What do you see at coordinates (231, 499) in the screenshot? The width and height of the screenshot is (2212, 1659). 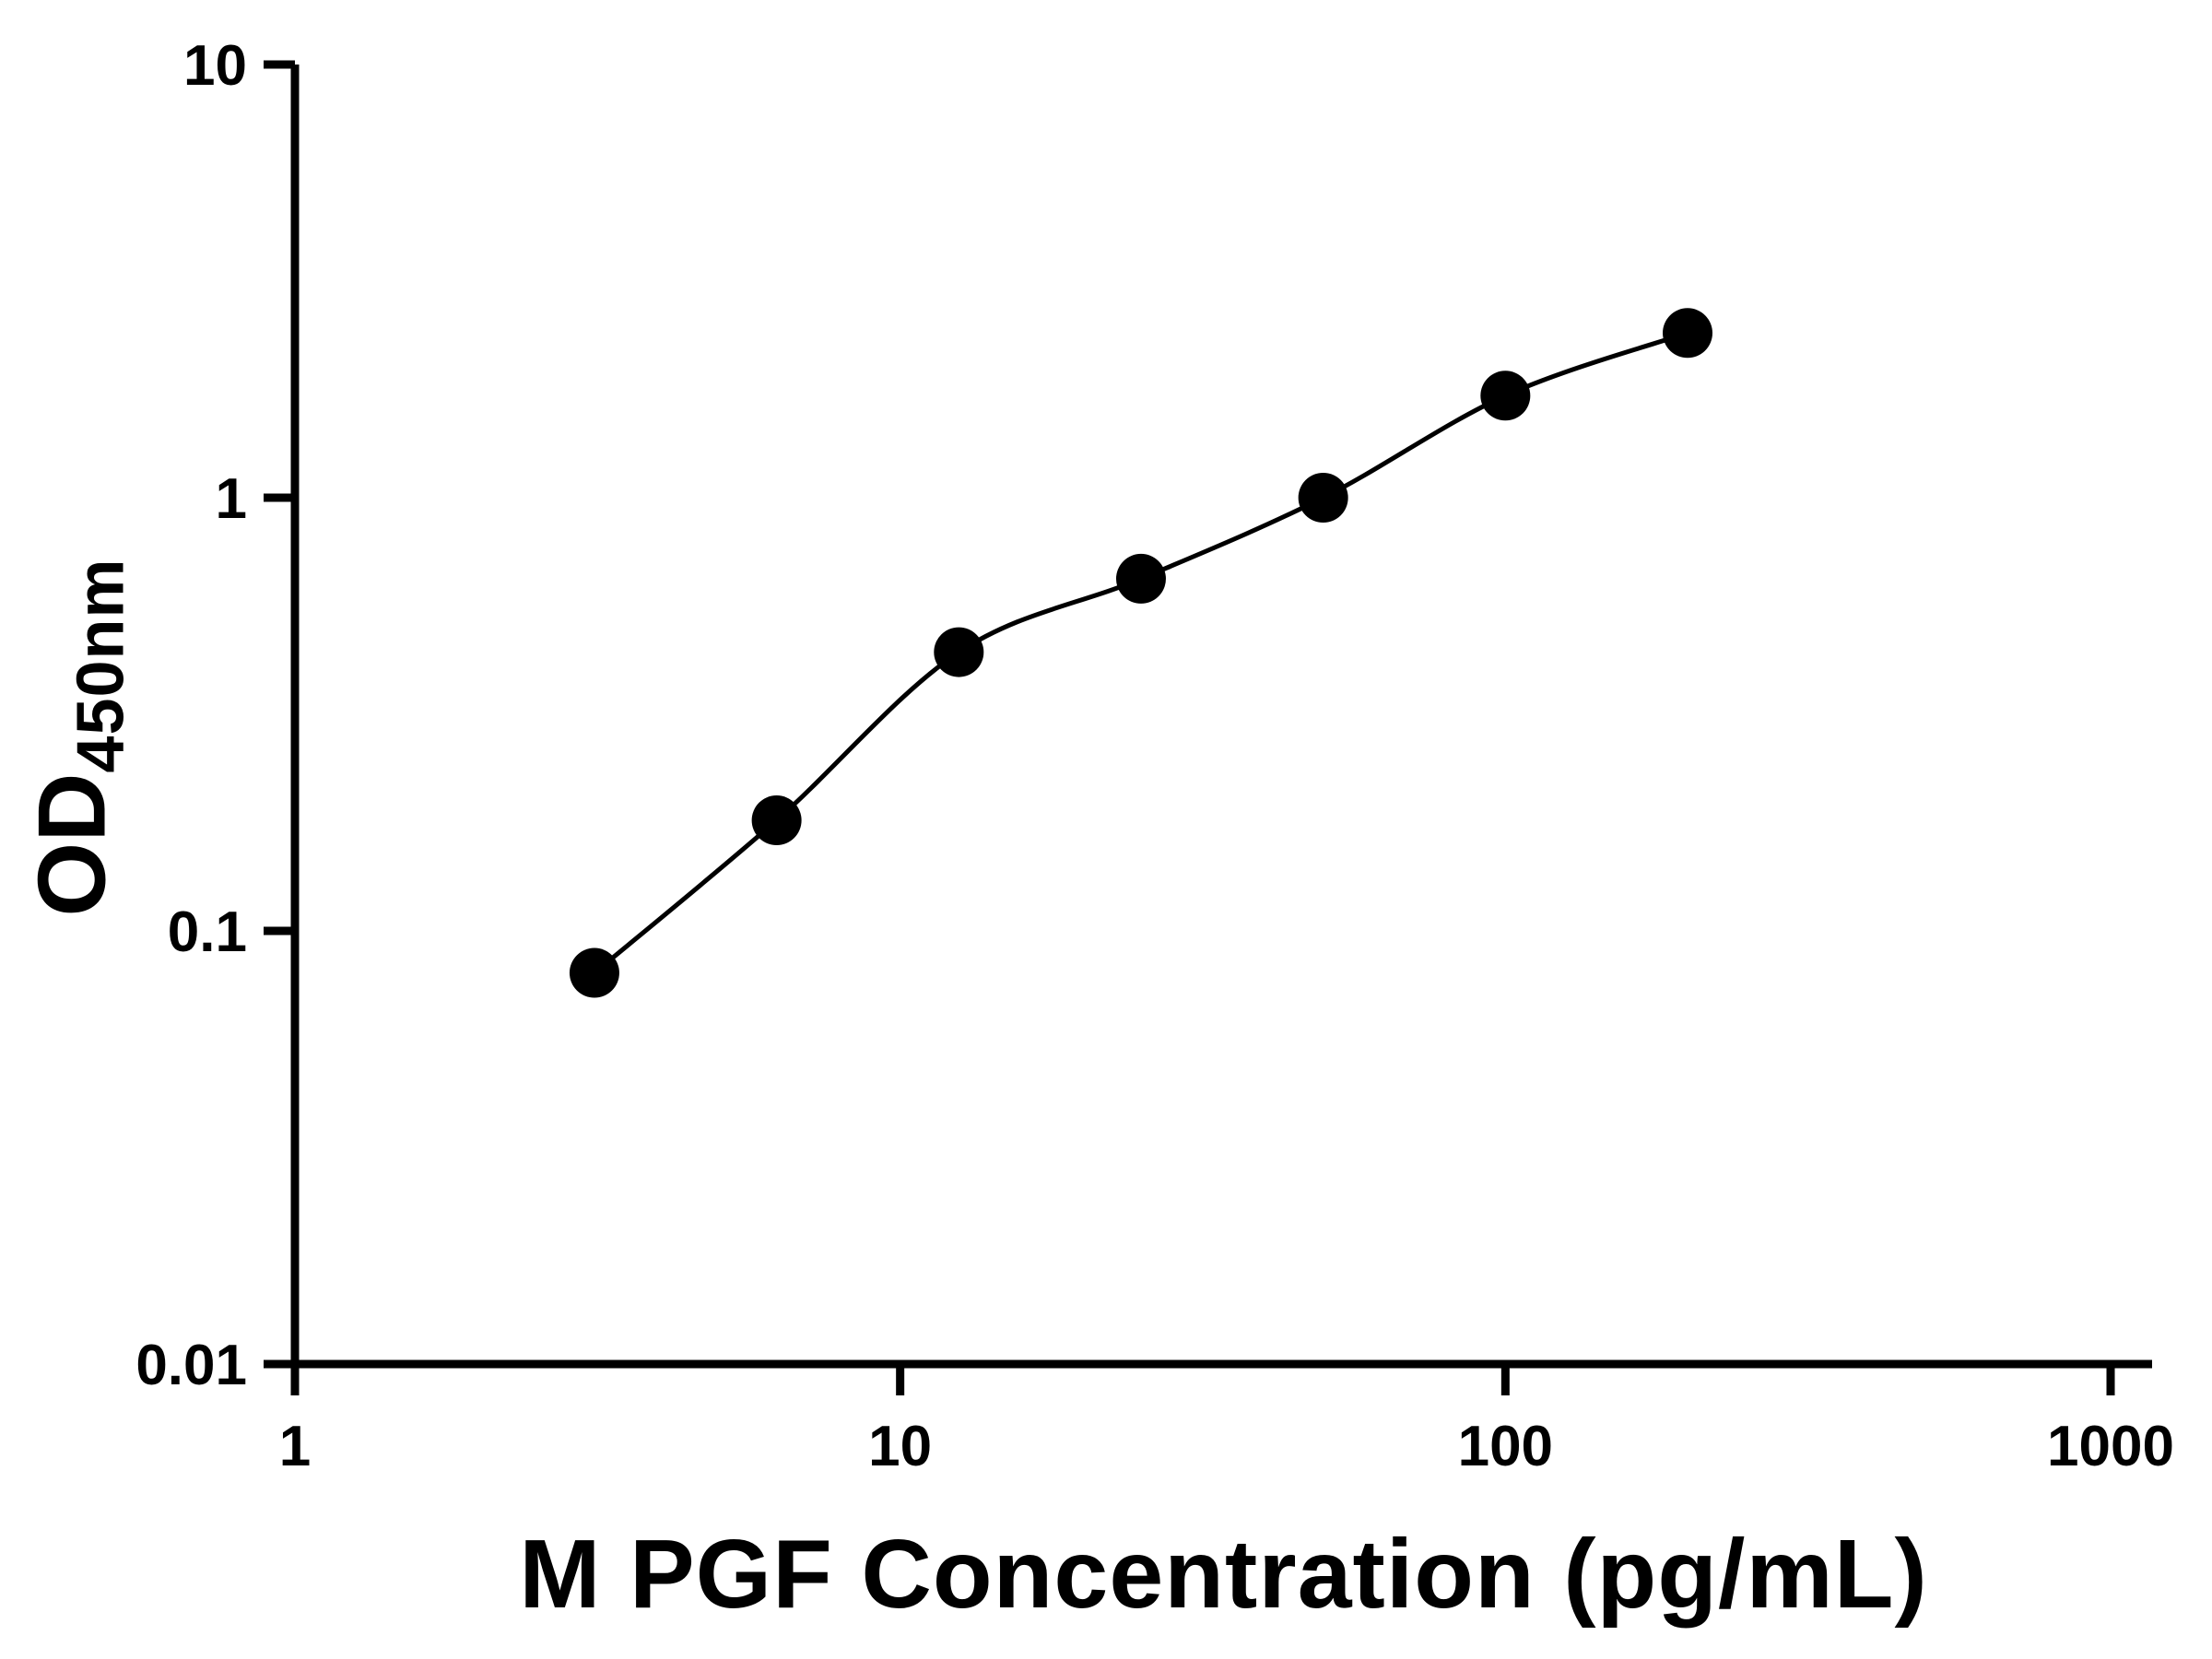 I see `y-tick-label: 1` at bounding box center [231, 499].